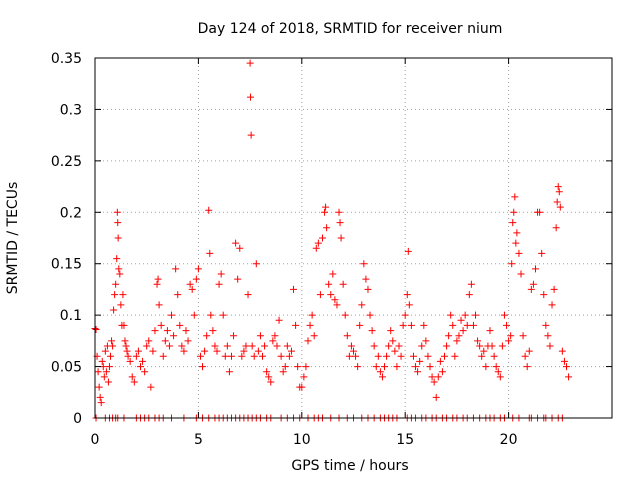  What do you see at coordinates (405, 440) in the screenshot?
I see `x-tick-label: 15` at bounding box center [405, 440].